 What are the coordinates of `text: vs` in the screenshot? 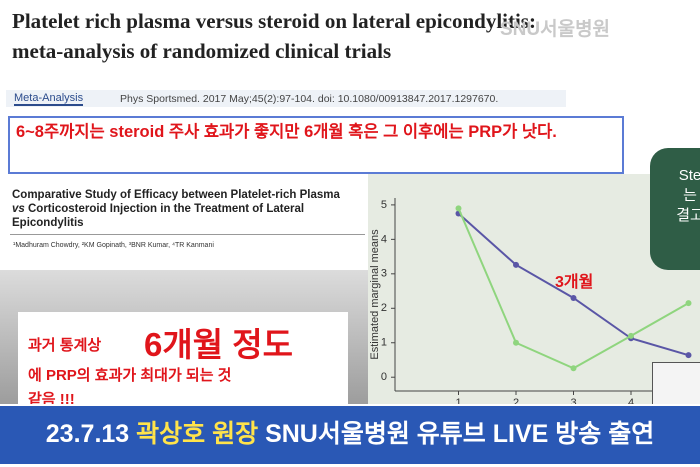 It's located at (18, 209).